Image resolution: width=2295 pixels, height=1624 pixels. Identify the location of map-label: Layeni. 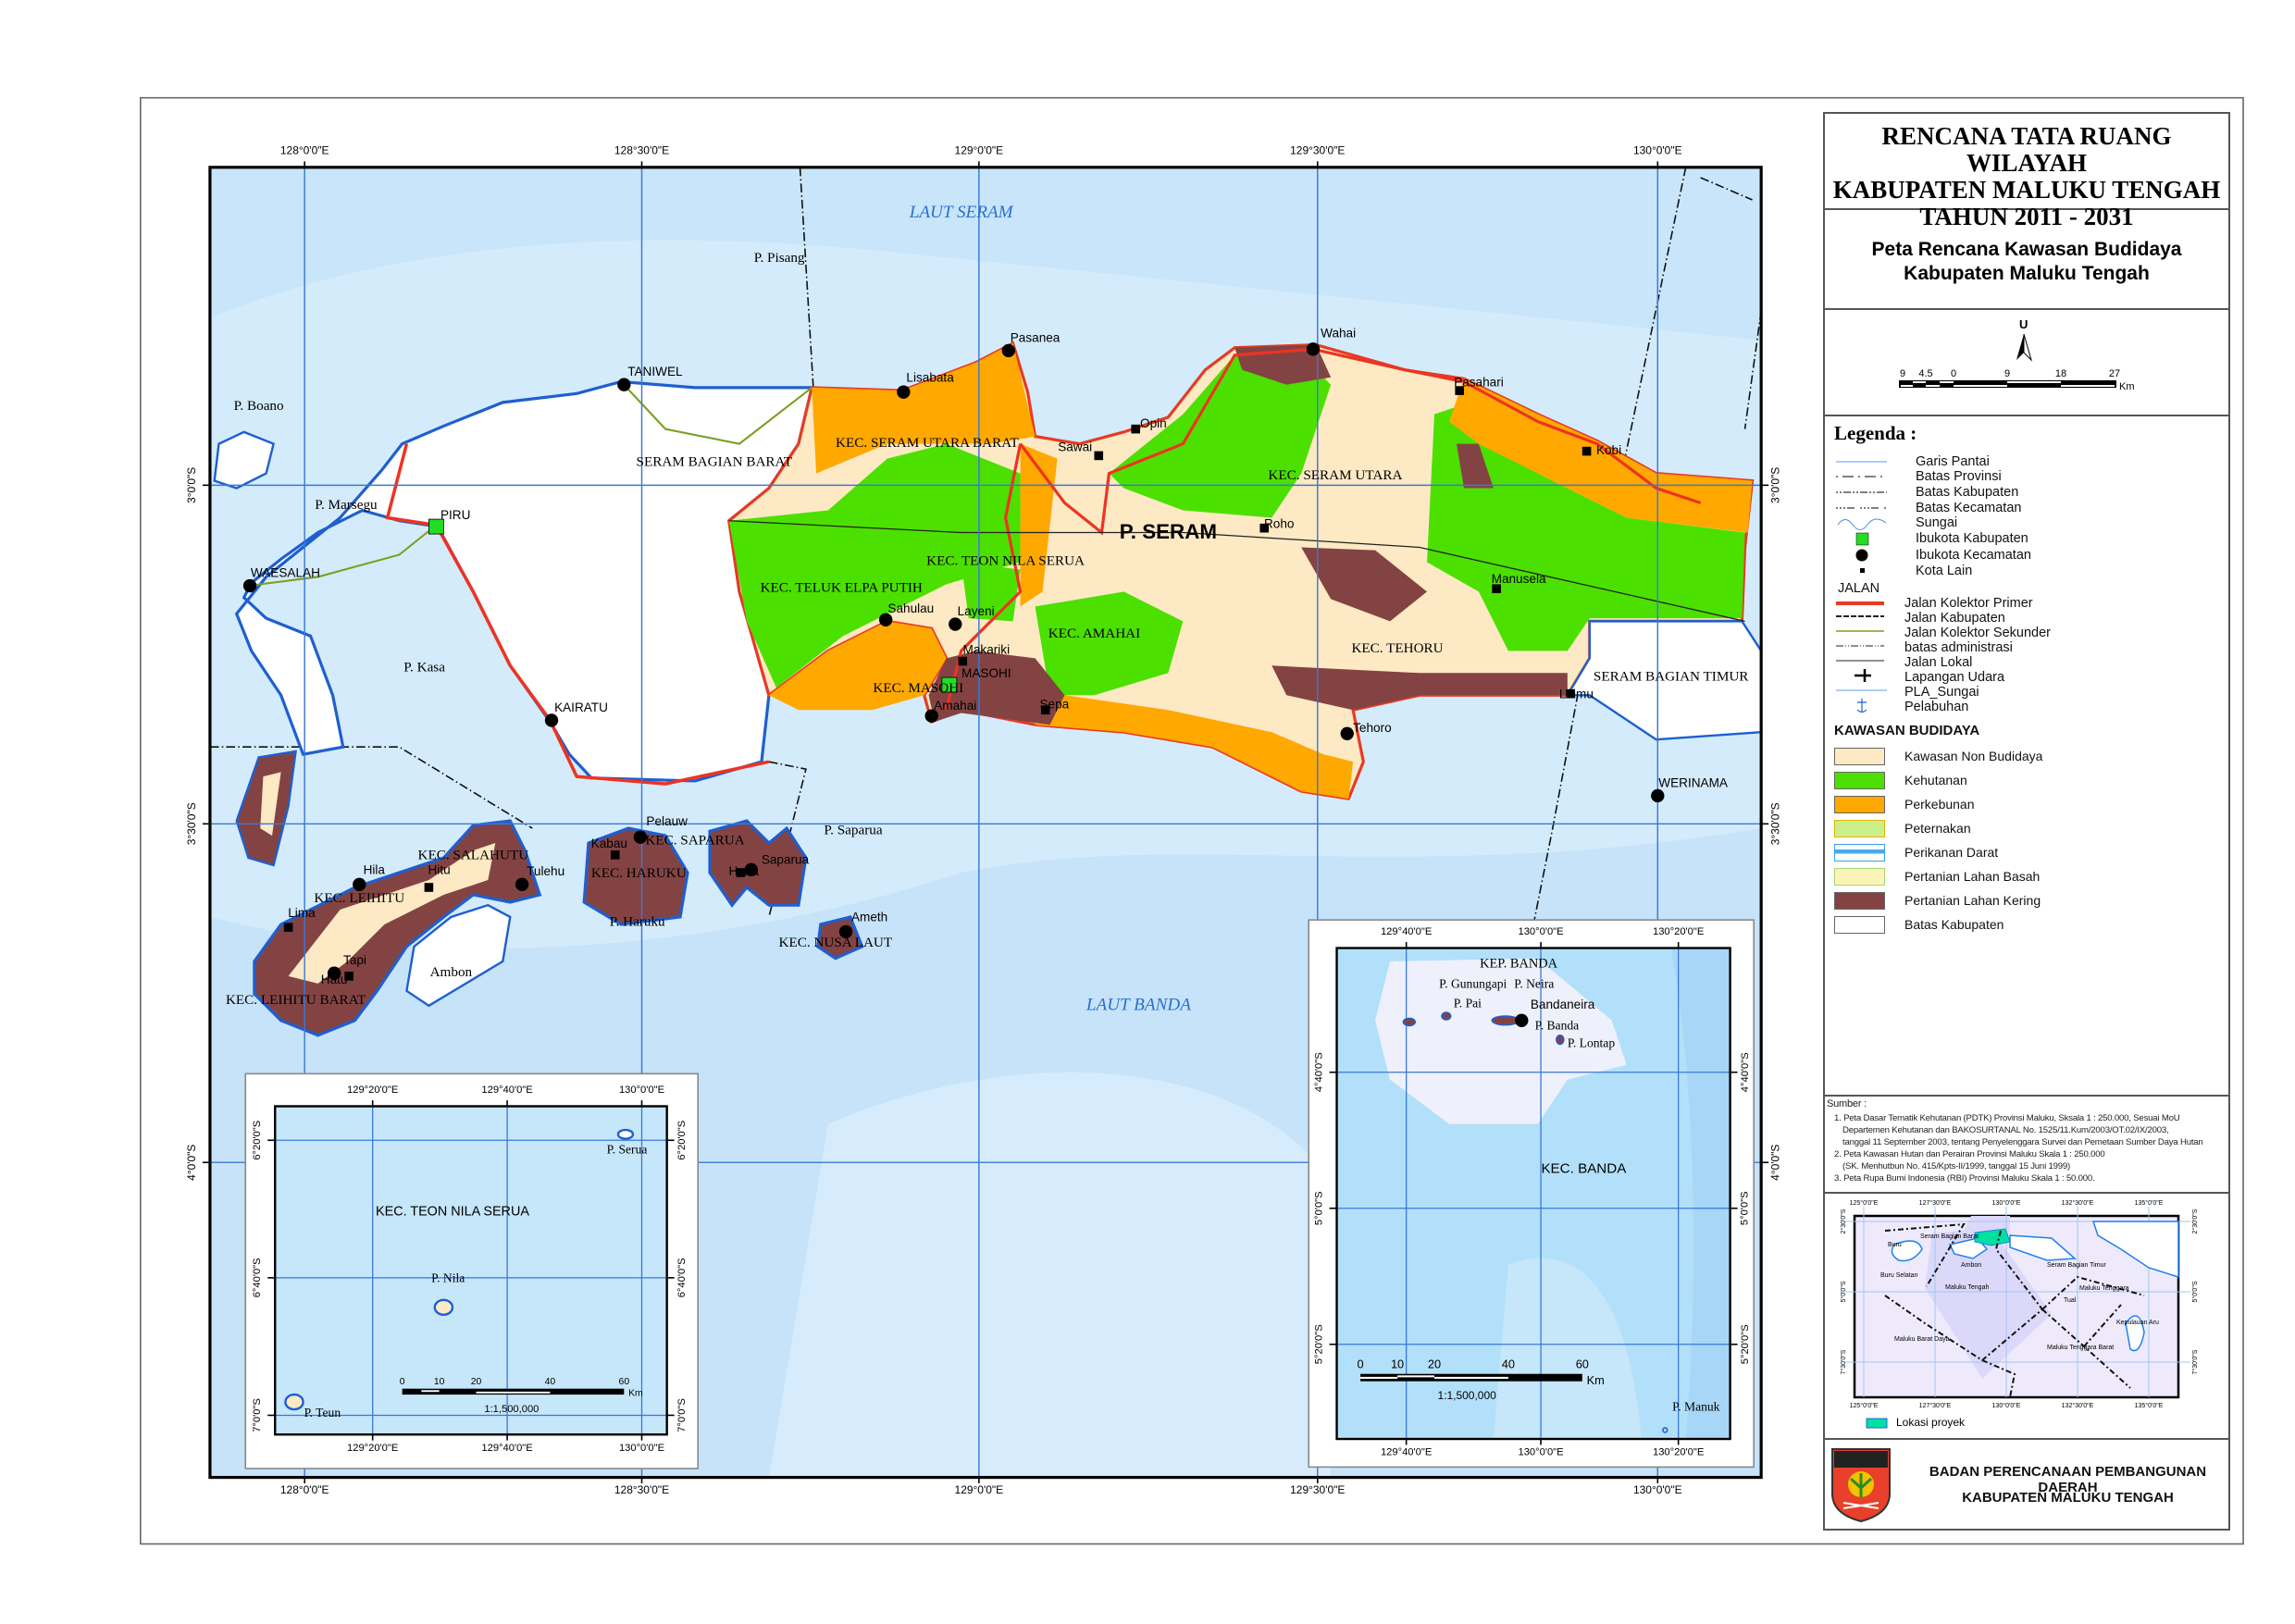
(976, 611).